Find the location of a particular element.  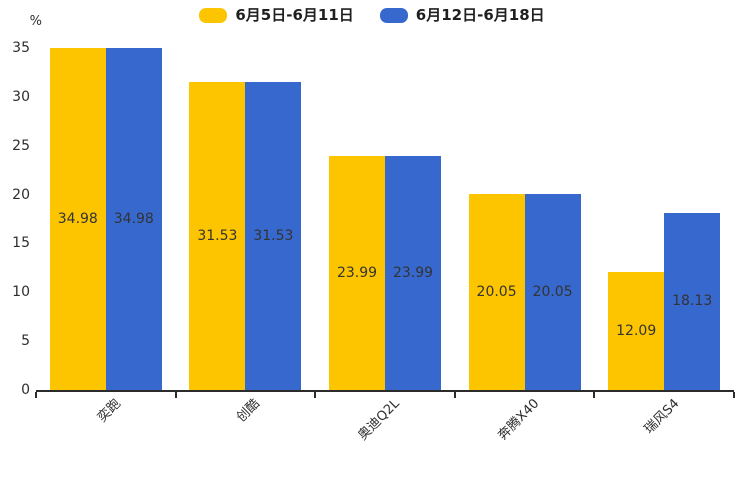

bar-c4-s1: 18.13 is located at coordinates (692, 301).